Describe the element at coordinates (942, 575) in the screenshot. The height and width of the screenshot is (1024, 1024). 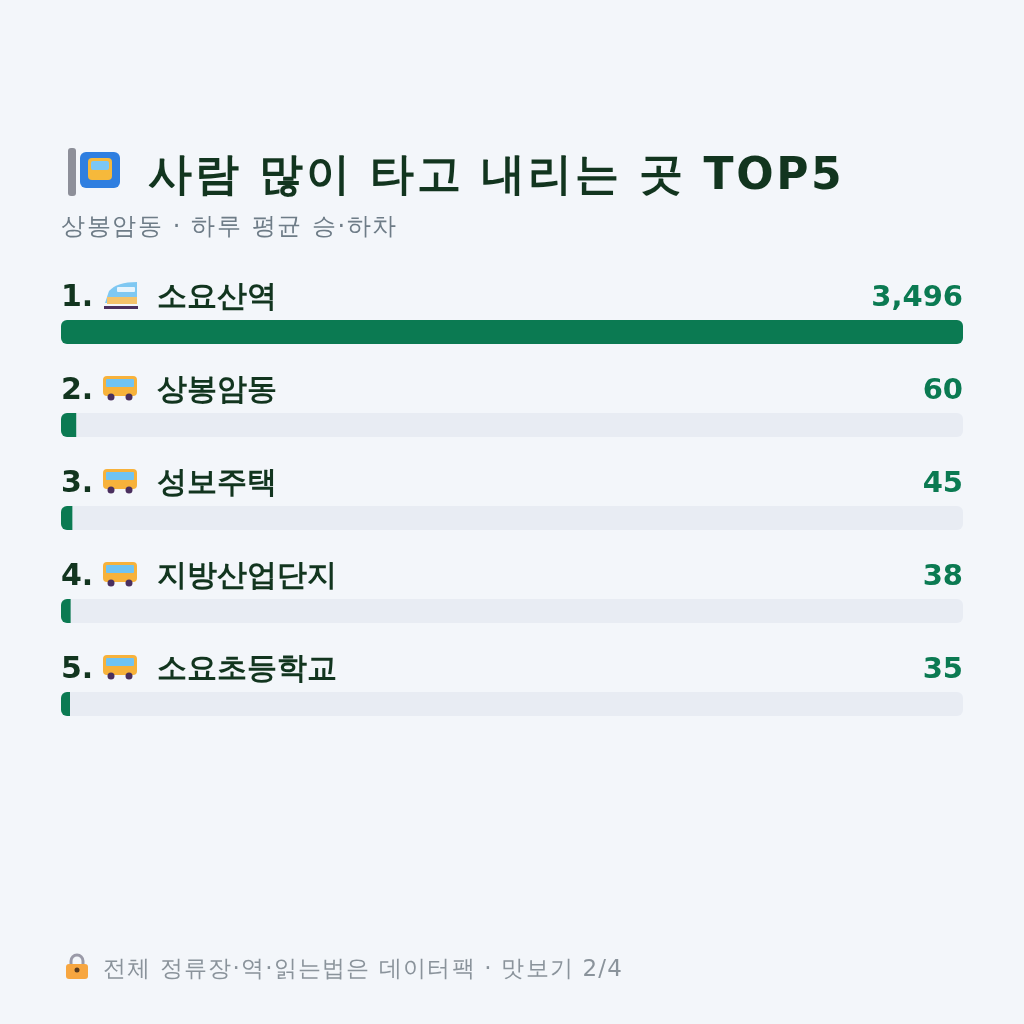
I see `data-label: 38` at that location.